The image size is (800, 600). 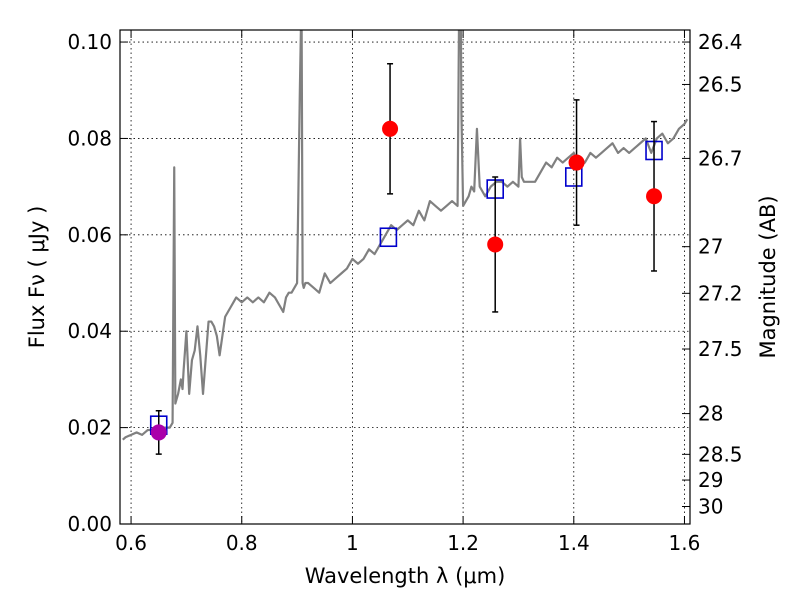 I want to click on y-tick-label: 0.00, so click(x=89, y=524).